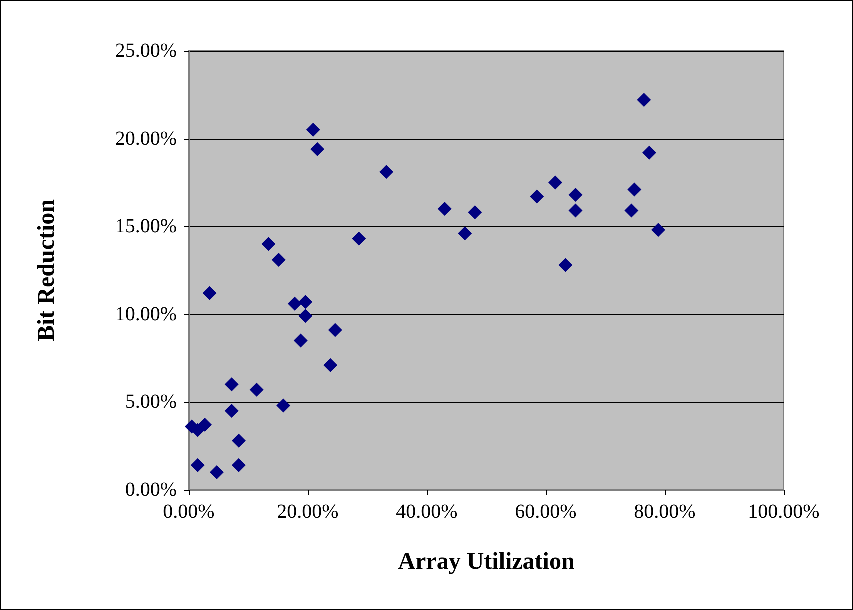  I want to click on x-tick-label: 40.00%, so click(427, 512).